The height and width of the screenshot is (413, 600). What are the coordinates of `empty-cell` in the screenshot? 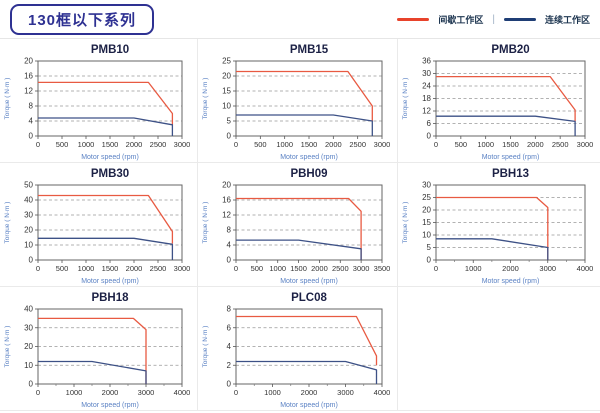 It's located at (499, 349).